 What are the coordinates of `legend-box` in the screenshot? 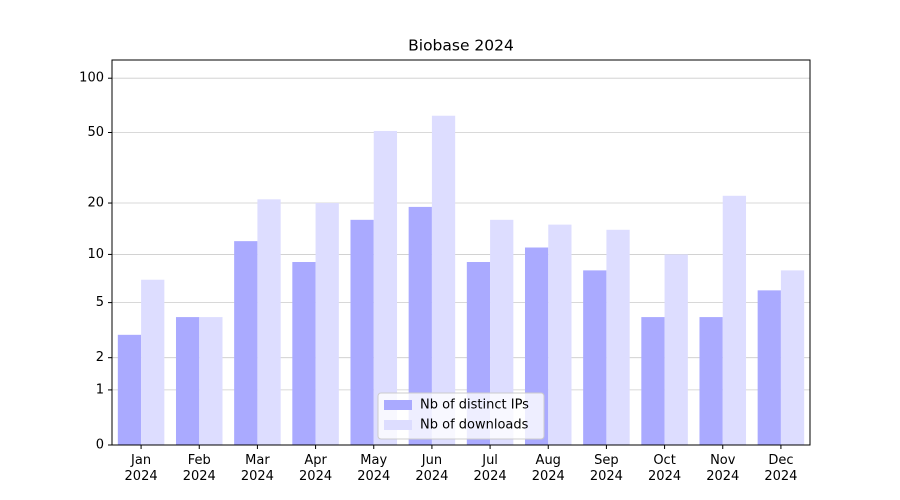 It's located at (461, 416).